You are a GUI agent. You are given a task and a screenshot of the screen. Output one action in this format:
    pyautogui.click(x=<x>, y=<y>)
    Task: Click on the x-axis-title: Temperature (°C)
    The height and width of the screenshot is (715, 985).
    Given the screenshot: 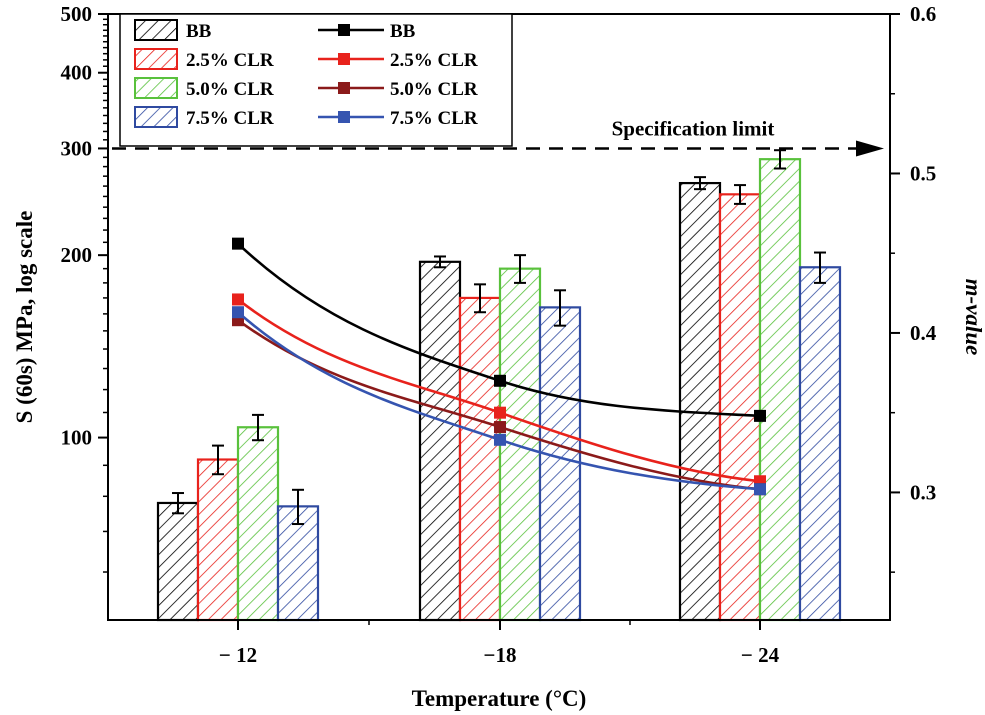 What is the action you would take?
    pyautogui.click(x=499, y=698)
    